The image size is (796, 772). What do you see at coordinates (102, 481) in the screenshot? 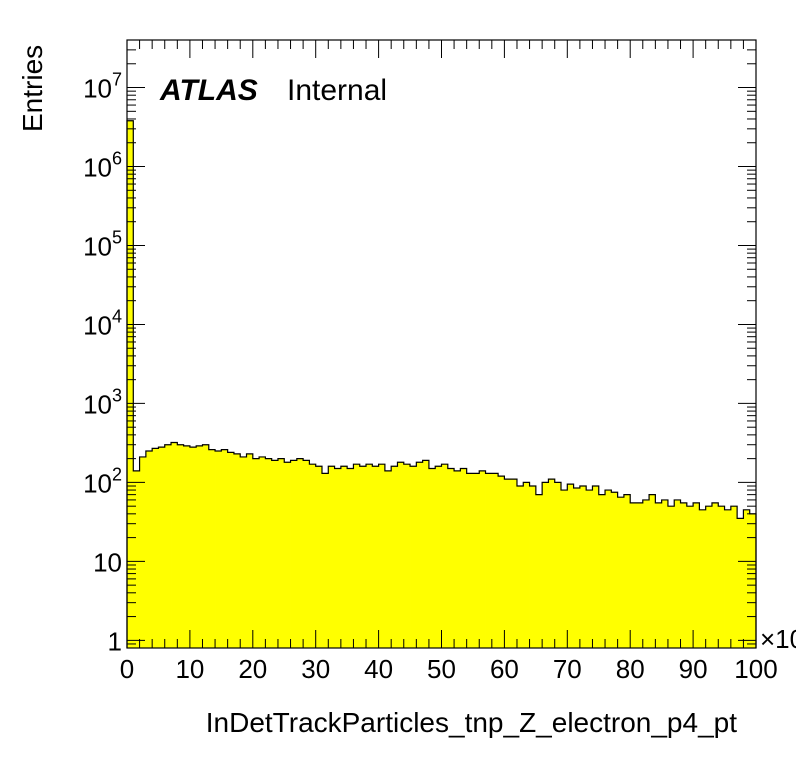
I see `y-tick-label: 10²` at bounding box center [102, 481].